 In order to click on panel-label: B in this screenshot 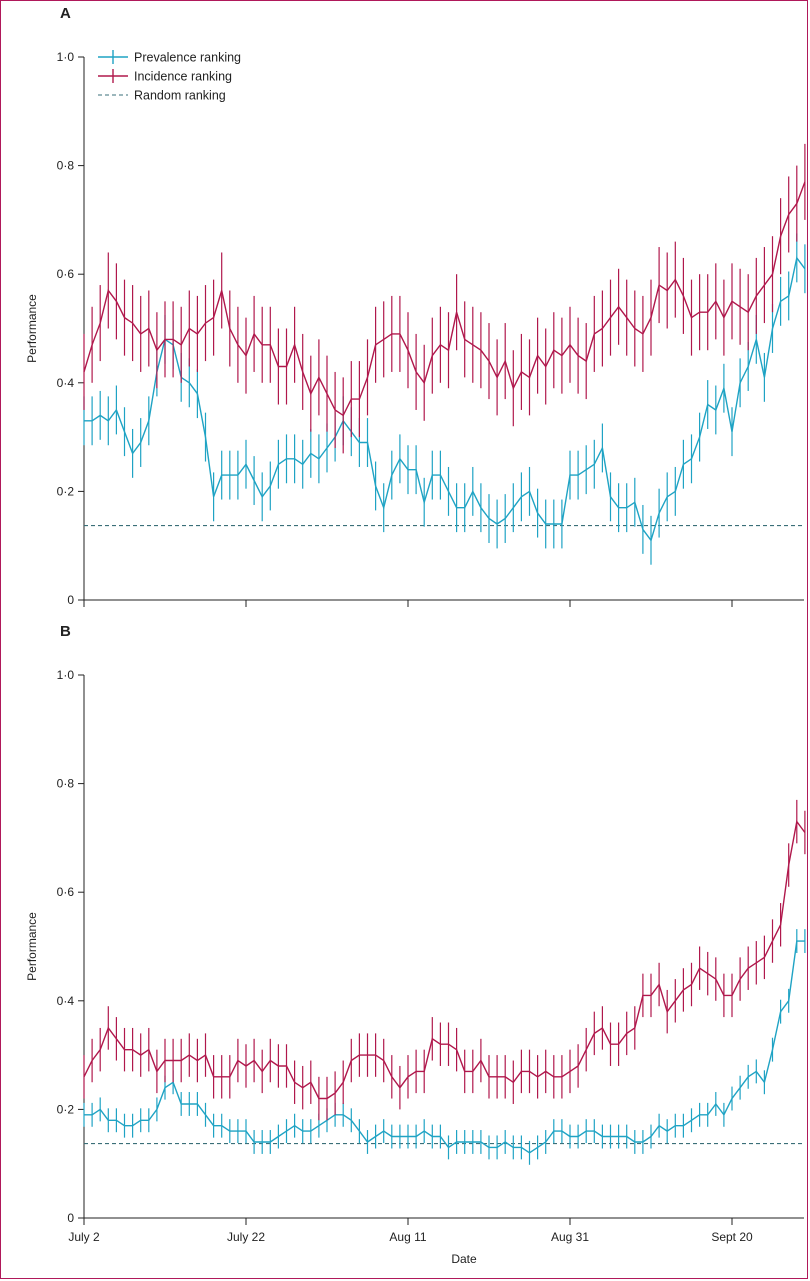, I will do `click(65, 631)`.